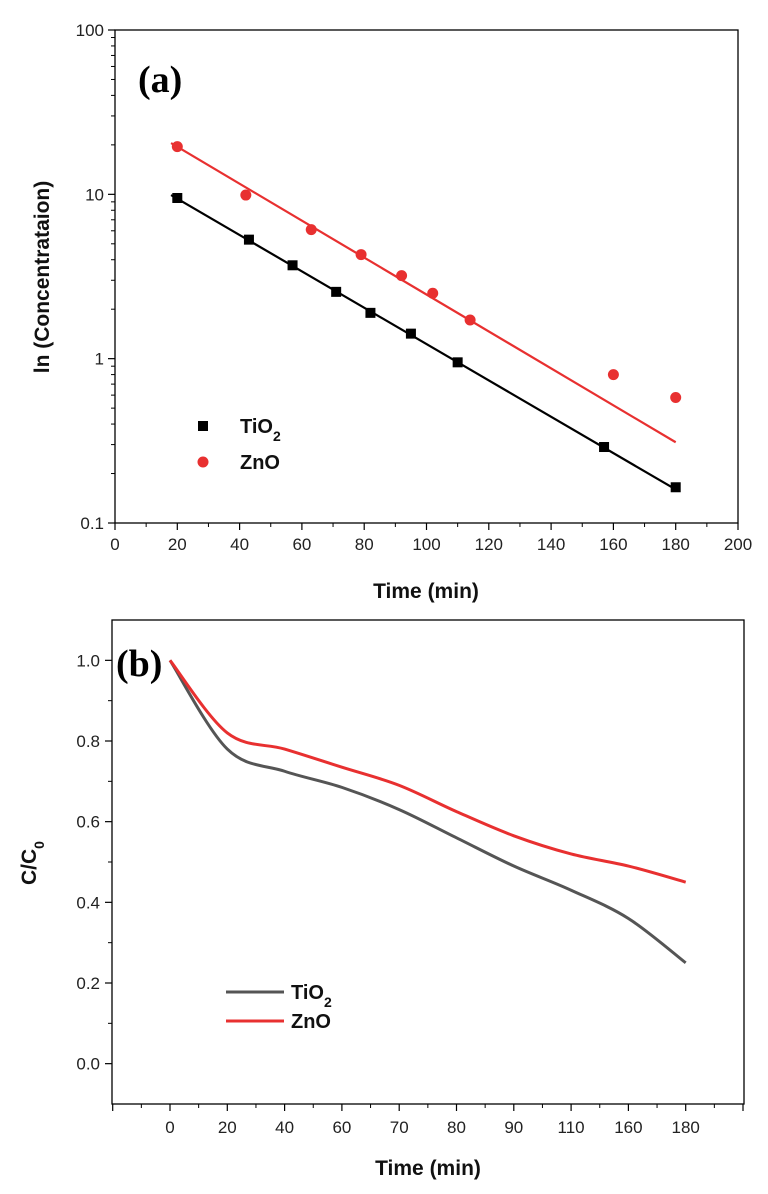 The height and width of the screenshot is (1194, 768). What do you see at coordinates (99, 359) in the screenshot?
I see `y-tick-label-a: 1` at bounding box center [99, 359].